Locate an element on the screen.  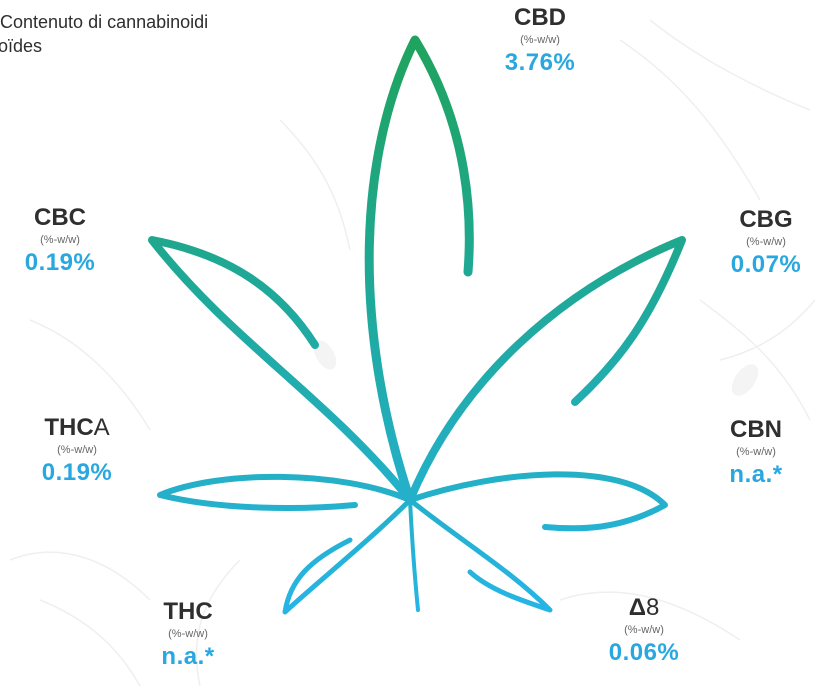
cannabinoid-value: 0.06% is located at coordinates (644, 652).